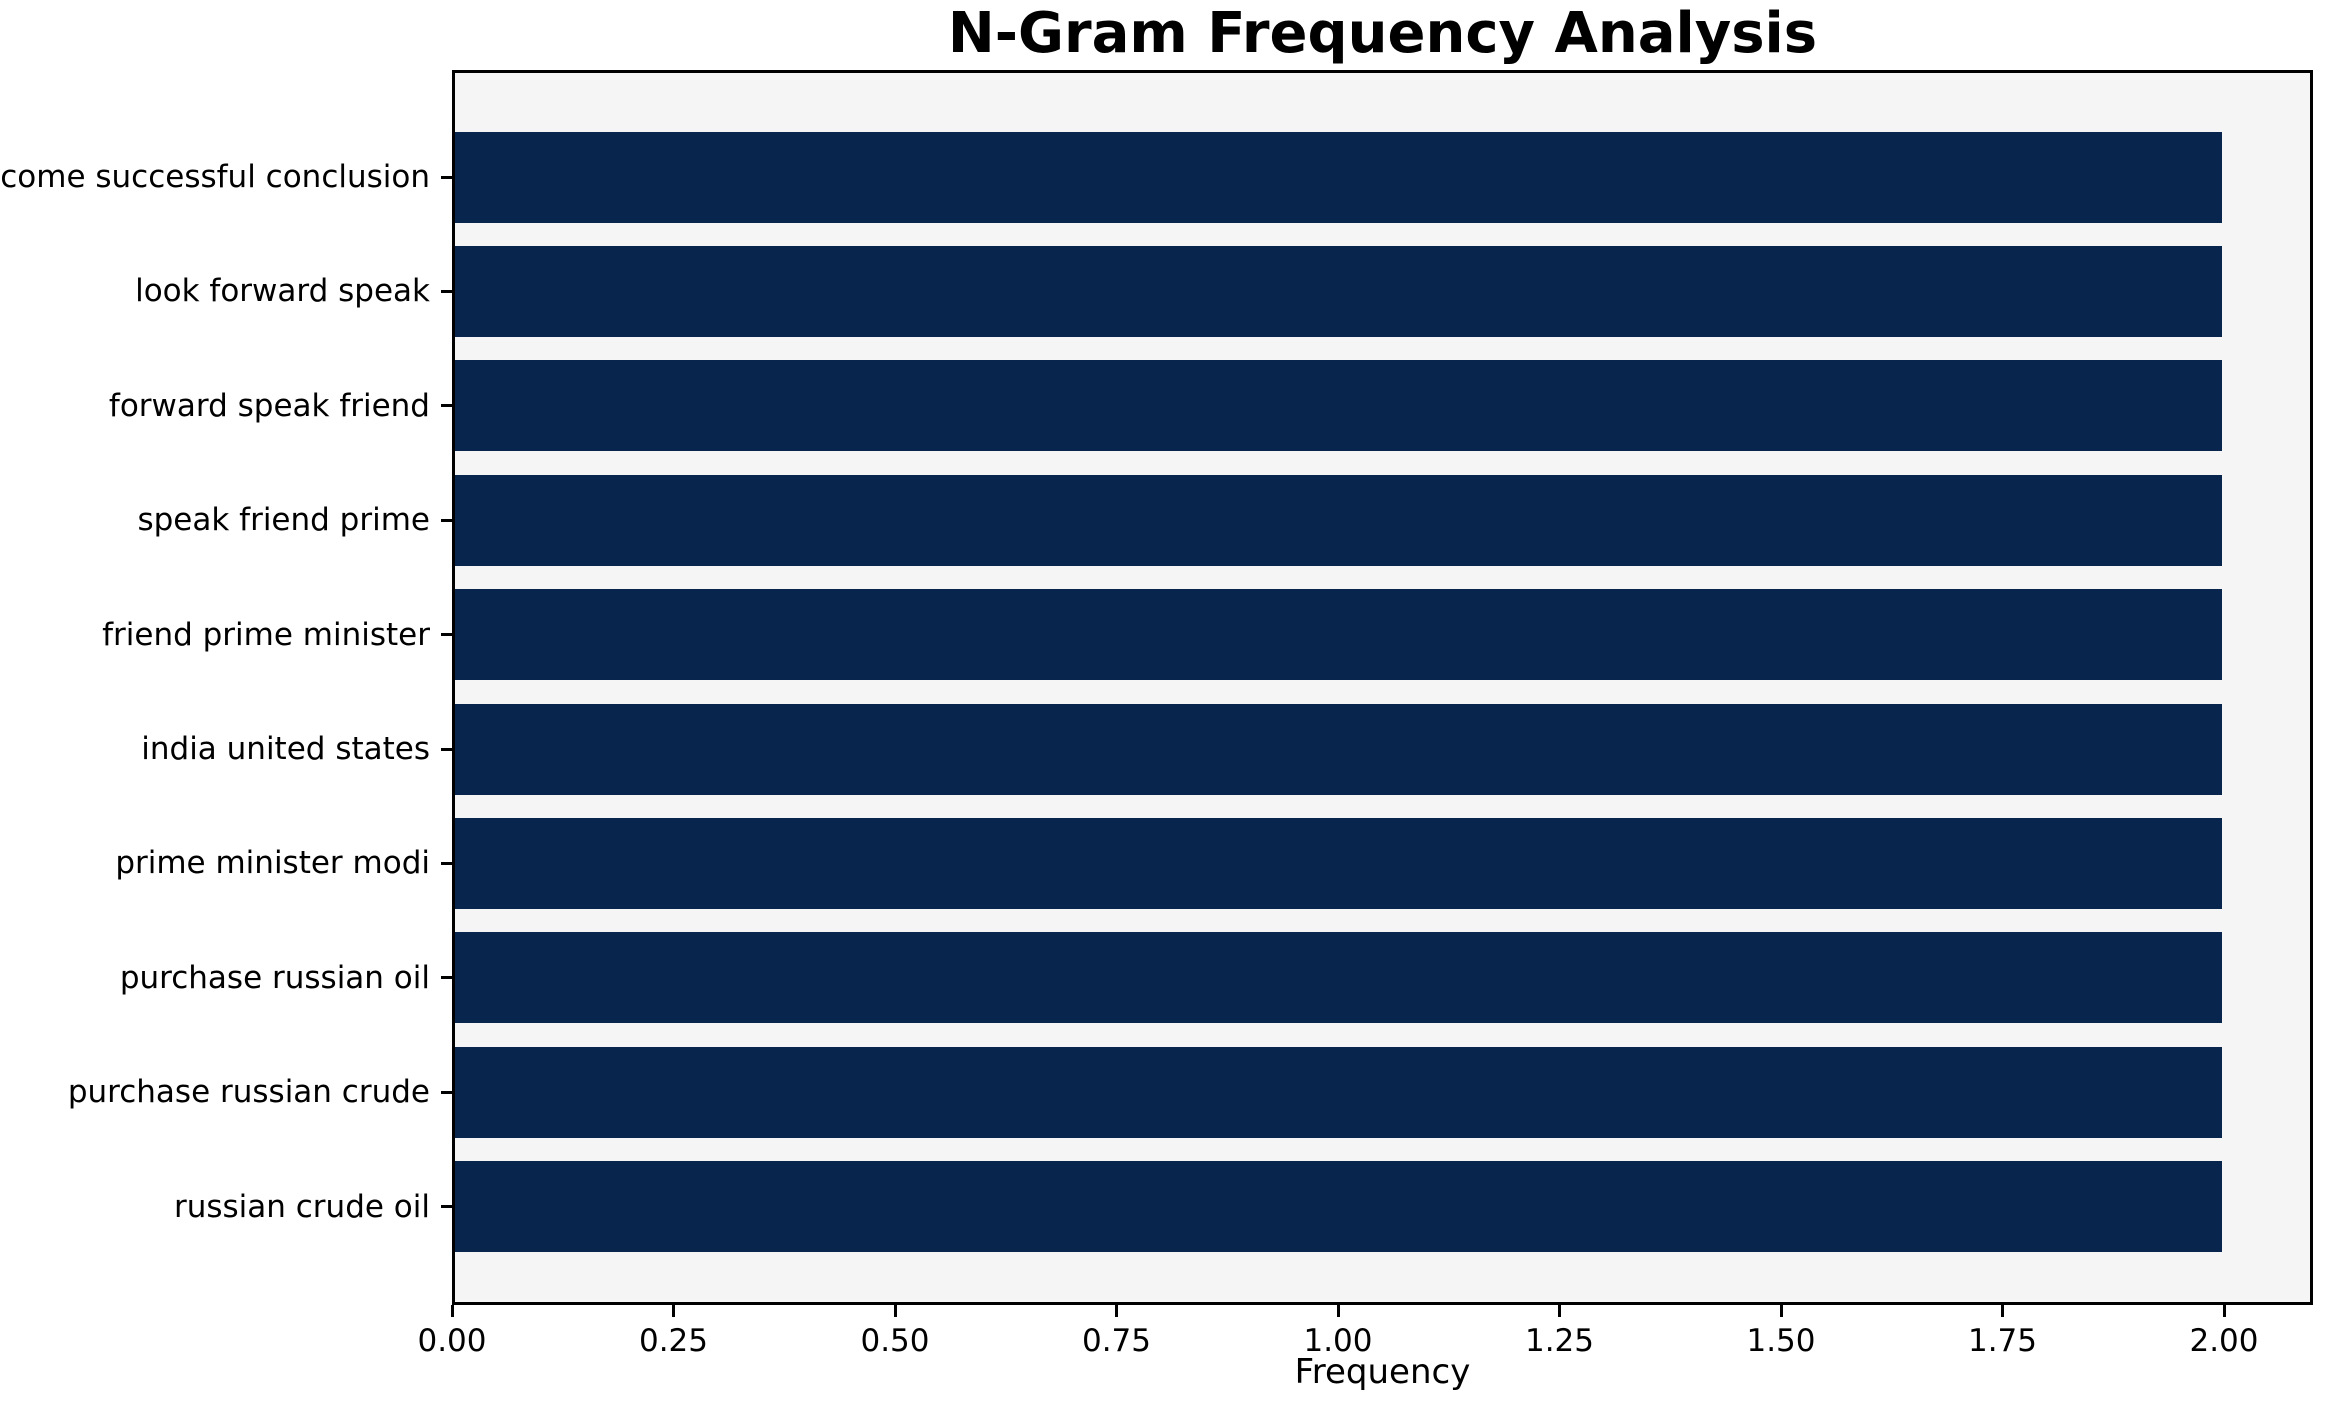 This screenshot has width=2332, height=1414. I want to click on x-tick-label: 1.00, so click(1338, 1341).